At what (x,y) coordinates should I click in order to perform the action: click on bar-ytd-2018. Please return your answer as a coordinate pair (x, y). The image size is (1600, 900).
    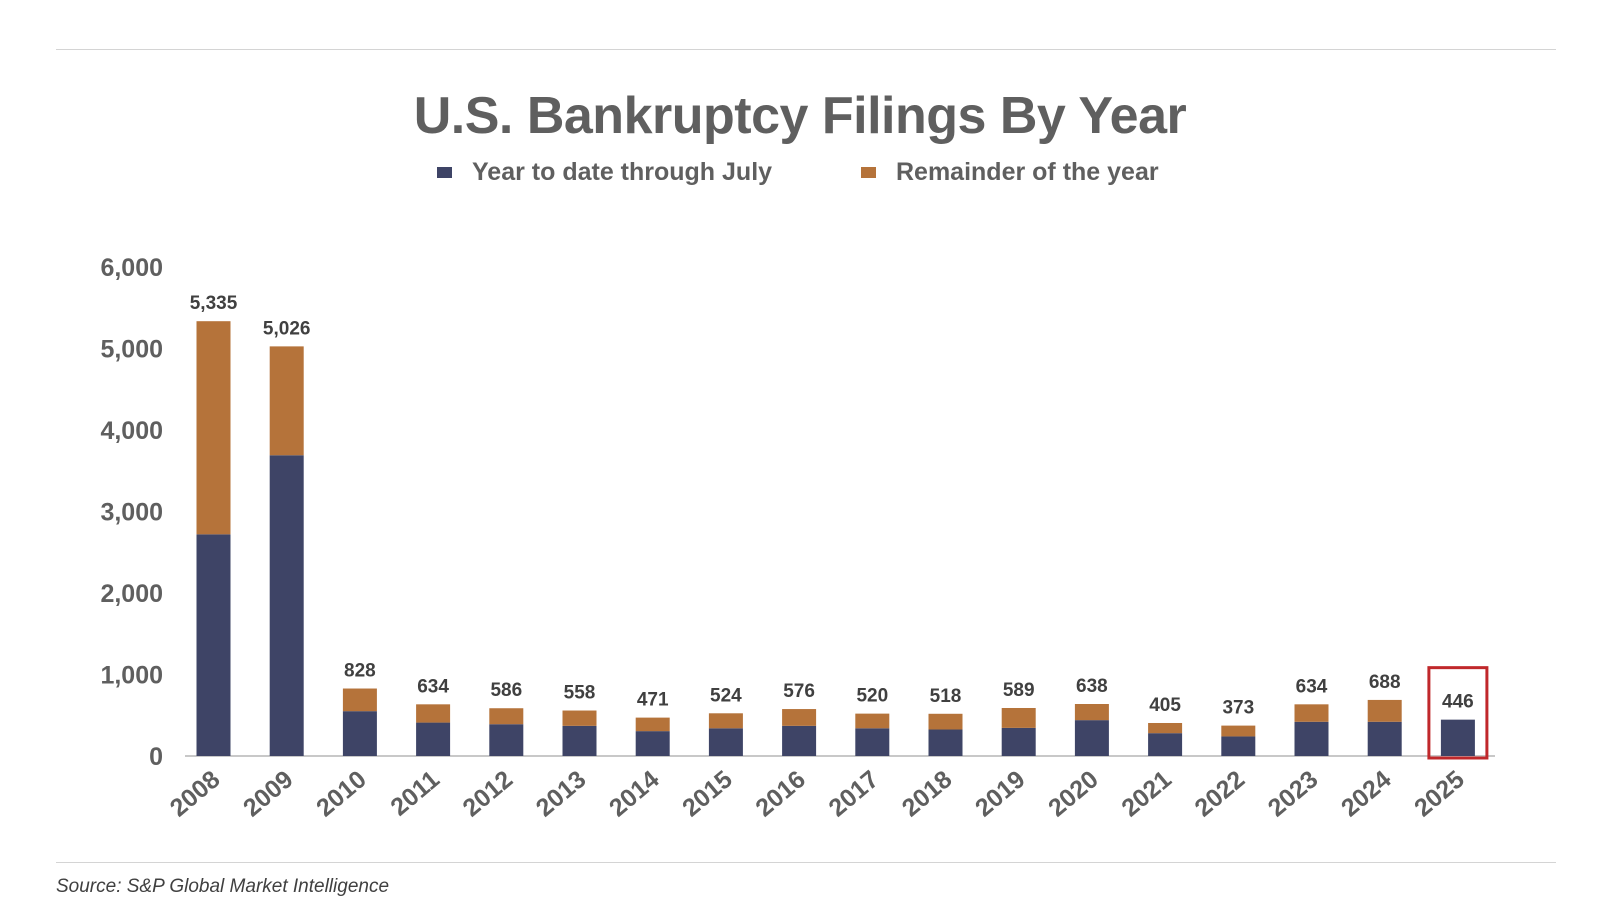
    Looking at the image, I should click on (945, 742).